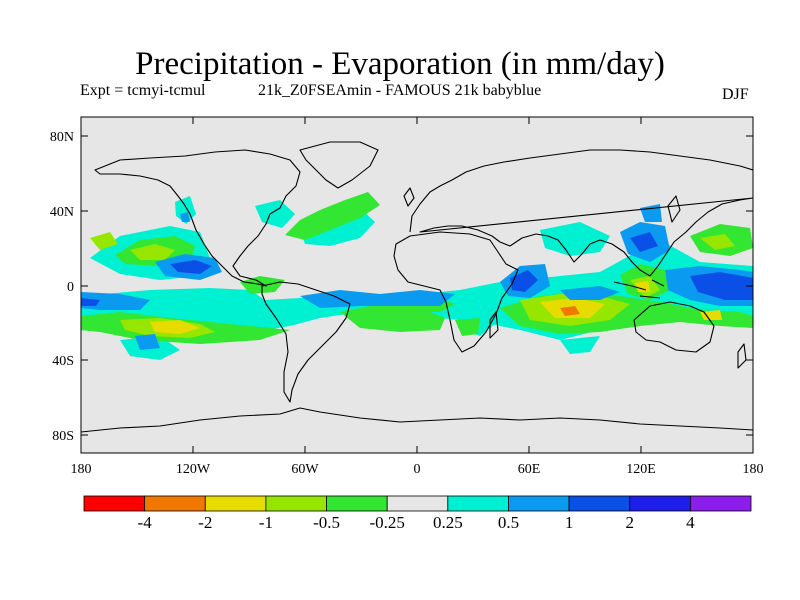 The image size is (800, 600). Describe the element at coordinates (266, 522) in the screenshot. I see `colorbar-label: -1` at that location.